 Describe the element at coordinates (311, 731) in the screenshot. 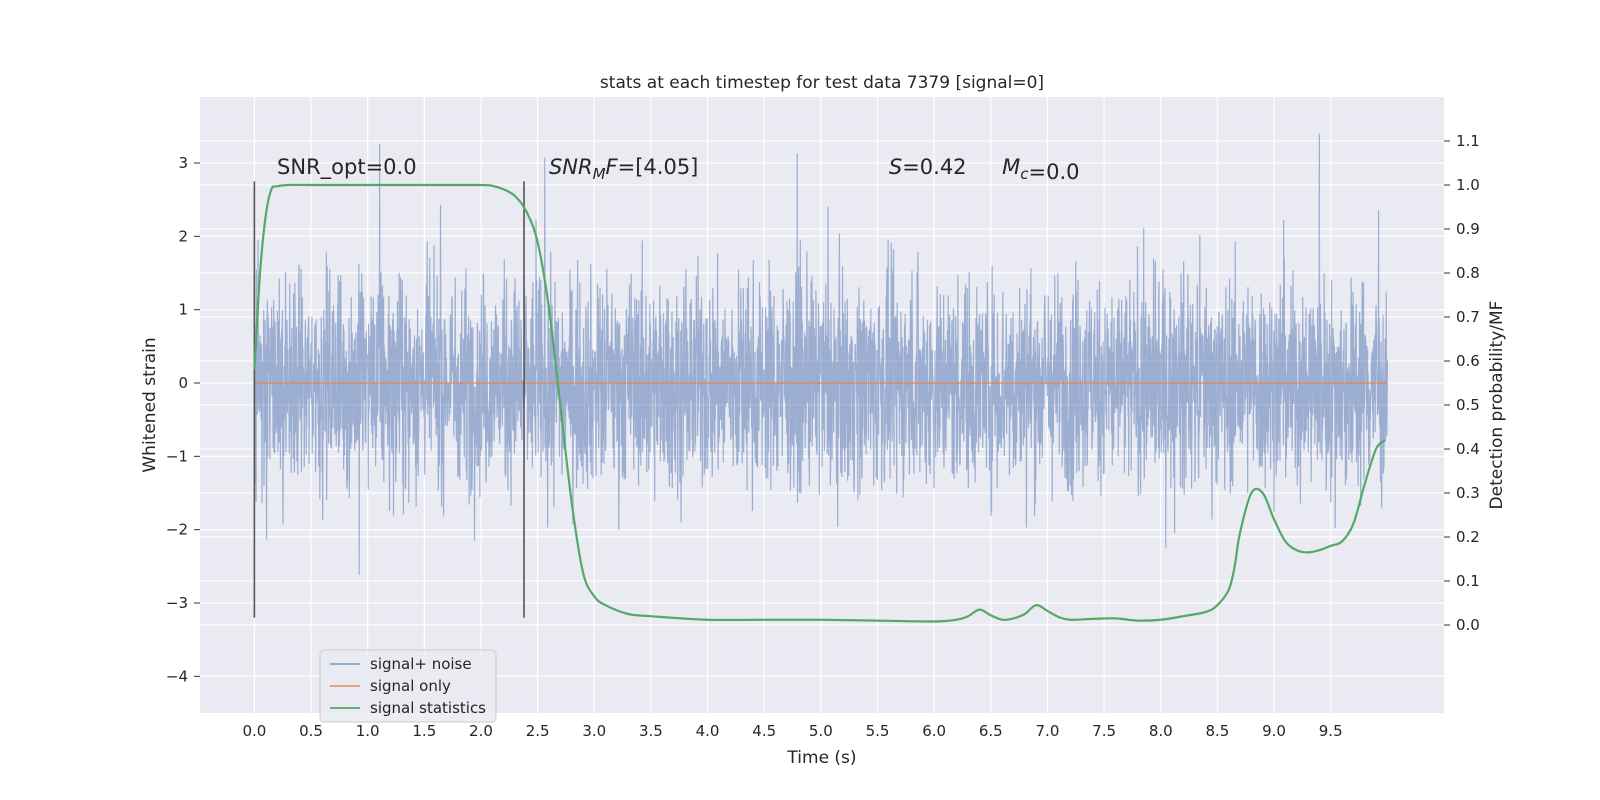

I see `x-tick-label: 0.5` at that location.